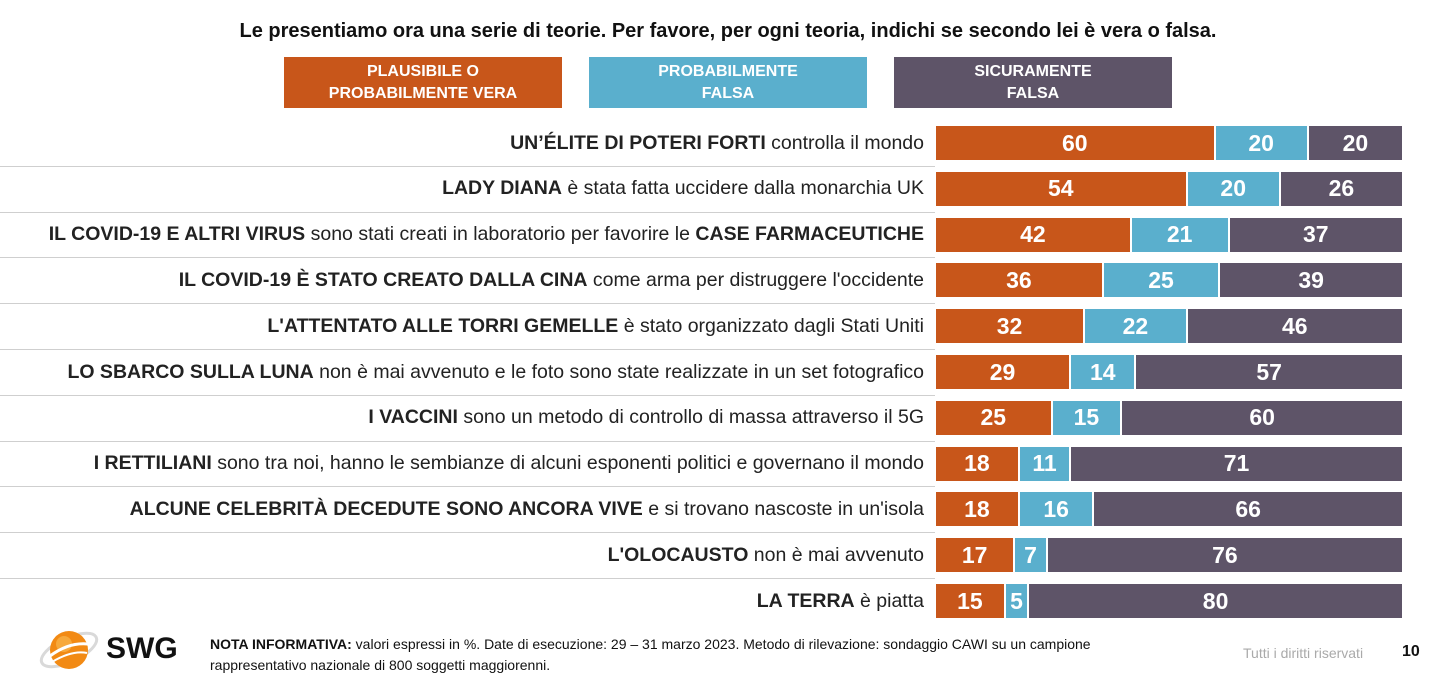 The image size is (1456, 686). I want to click on category-label-bold: IL COVID-19 È STATO CREATO DALLA CINA, so click(383, 279).